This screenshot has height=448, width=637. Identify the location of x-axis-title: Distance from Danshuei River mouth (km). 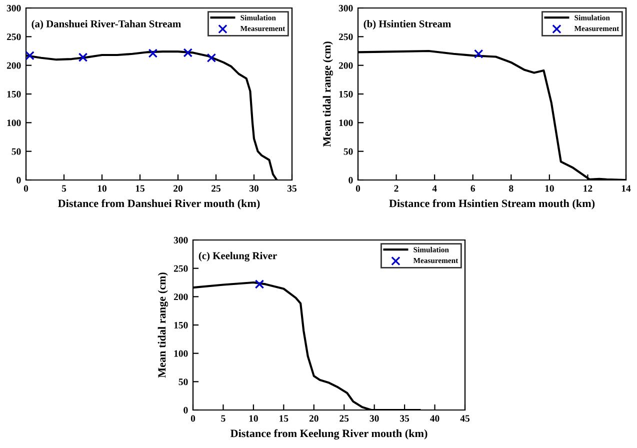
(159, 204).